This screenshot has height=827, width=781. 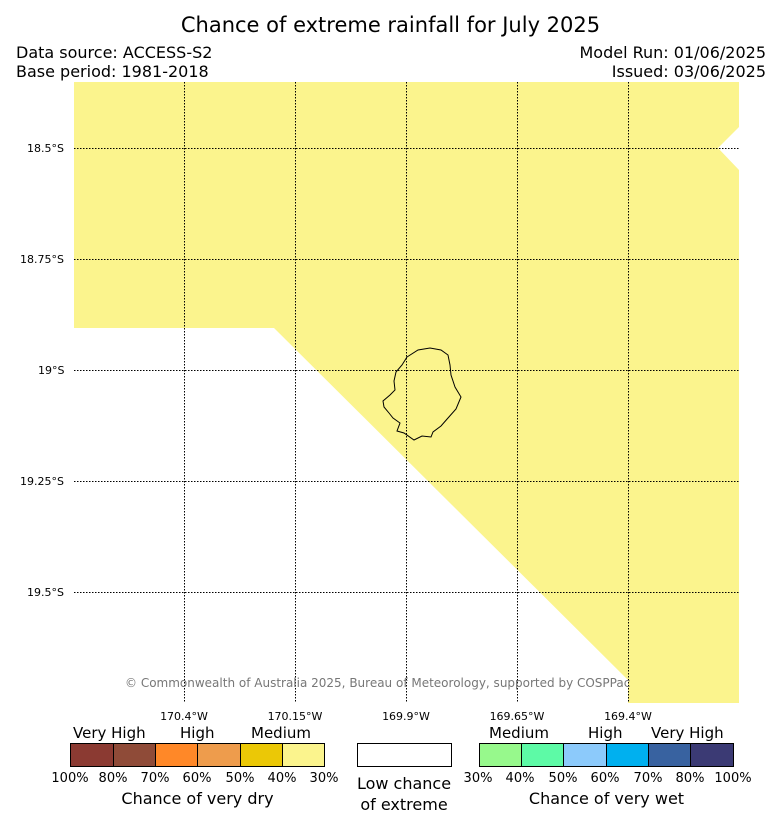 What do you see at coordinates (240, 778) in the screenshot?
I see `dry-tick: 50%` at bounding box center [240, 778].